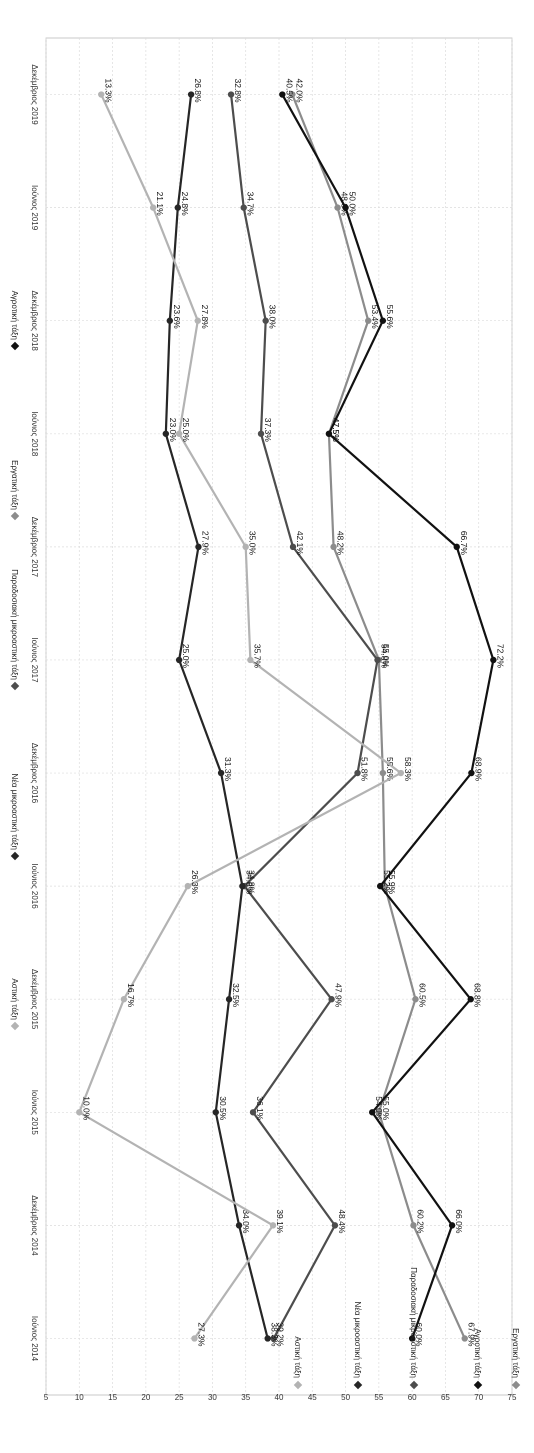 The height and width of the screenshot is (1453, 534). Describe the element at coordinates (34, 773) in the screenshot. I see `x-tick-label: Δεκέμβριος 2016` at that location.